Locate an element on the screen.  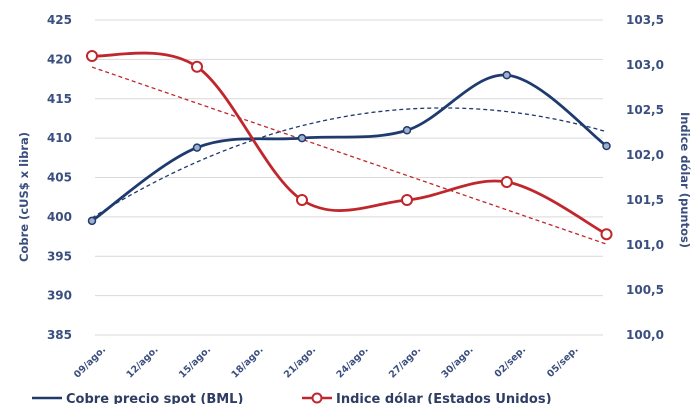
x-tick-label: 24/ago. is located at coordinates (353, 362).